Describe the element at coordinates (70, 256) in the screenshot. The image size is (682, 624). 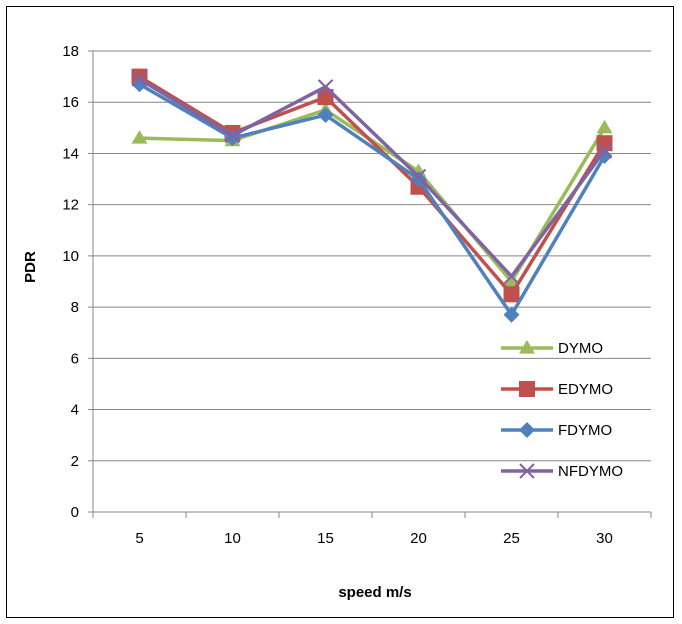
I see `y-tick-label: 10` at that location.